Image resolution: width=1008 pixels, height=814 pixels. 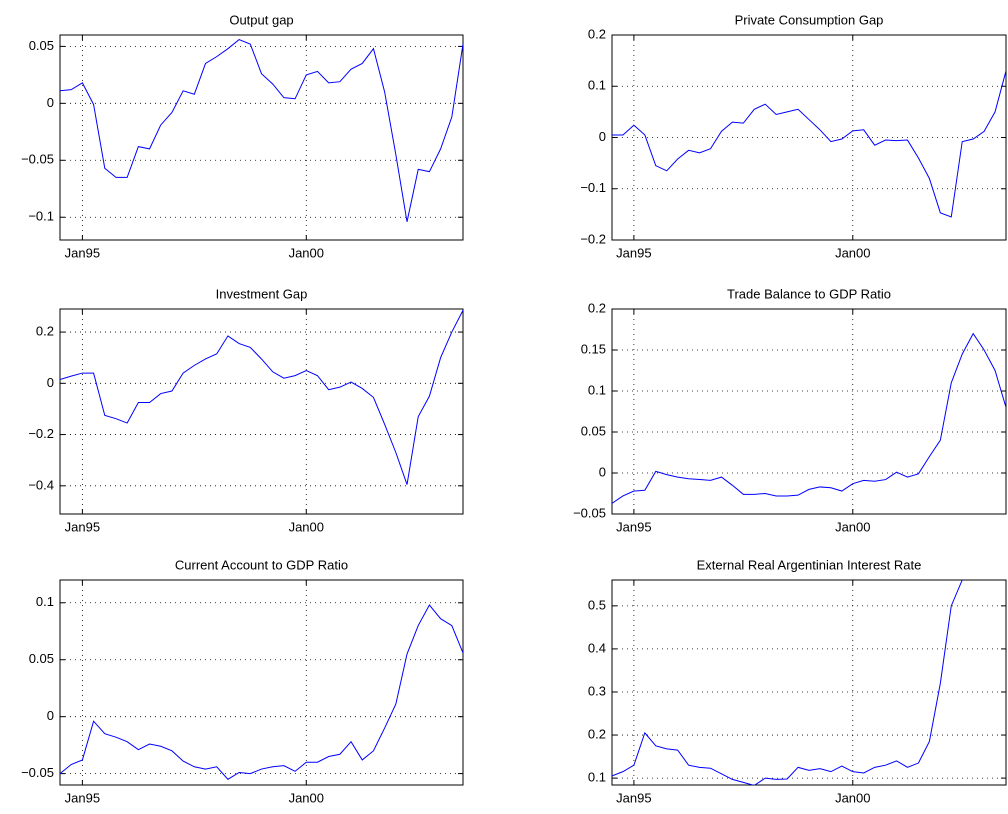 What do you see at coordinates (809, 293) in the screenshot?
I see `subplot-title: Trade Balance to GDP Ratio` at bounding box center [809, 293].